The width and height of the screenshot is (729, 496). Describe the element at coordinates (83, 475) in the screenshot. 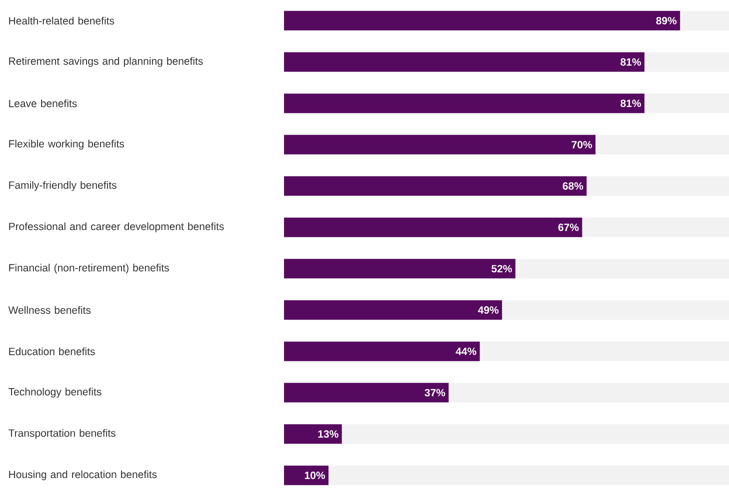

I see `y-tick-label: Housing and relocation benefits` at that location.